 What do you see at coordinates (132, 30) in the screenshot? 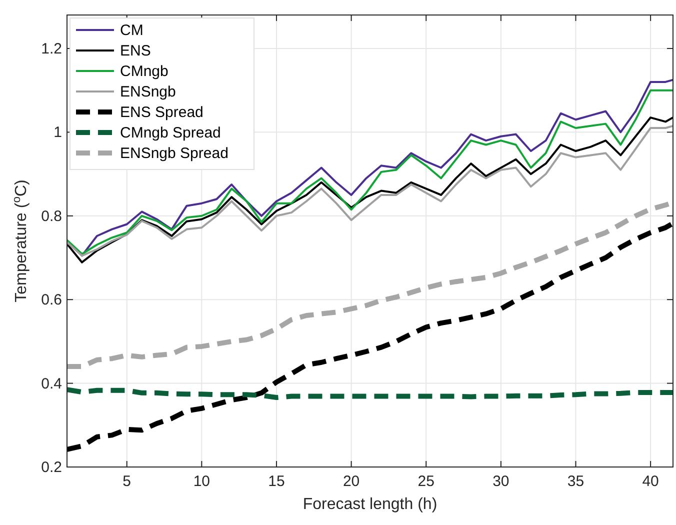
I see `legend-label: CM` at bounding box center [132, 30].